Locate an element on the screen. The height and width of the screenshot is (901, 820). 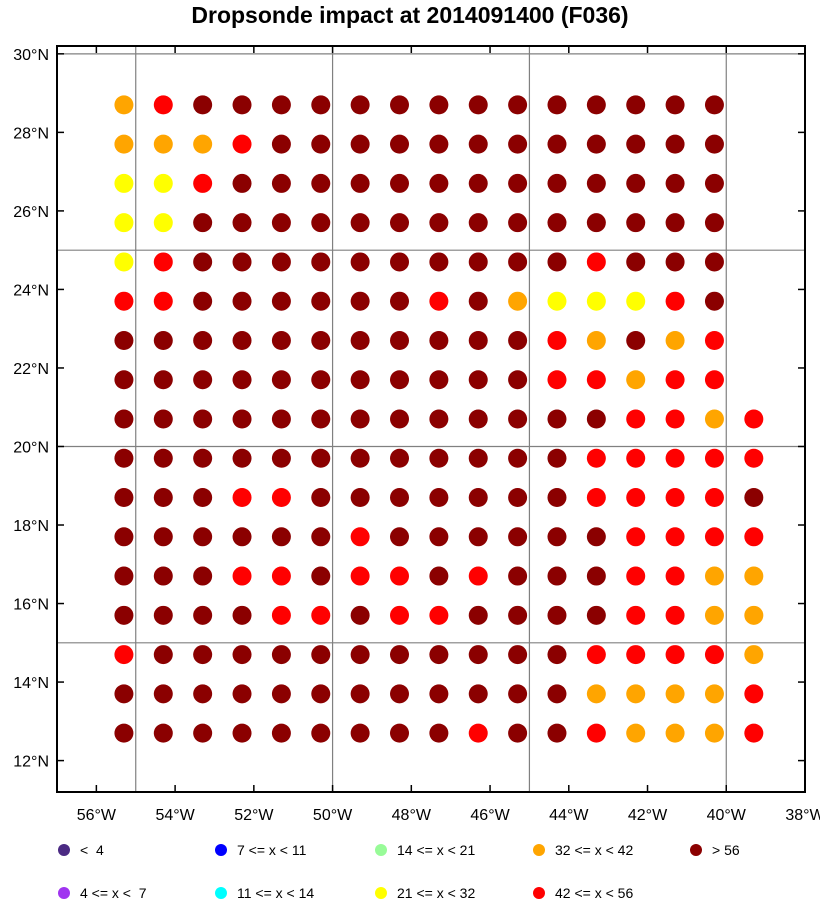
legend-item: 32 <= x < 42 is located at coordinates (583, 850).